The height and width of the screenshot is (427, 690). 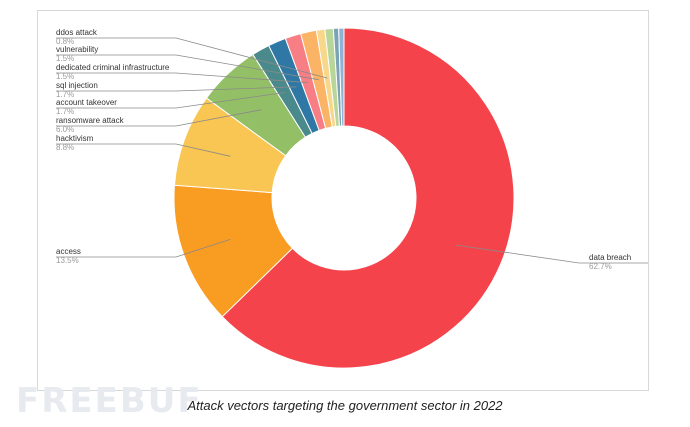 I want to click on slice-value-ddos-attack: 0.8%, so click(x=65, y=41).